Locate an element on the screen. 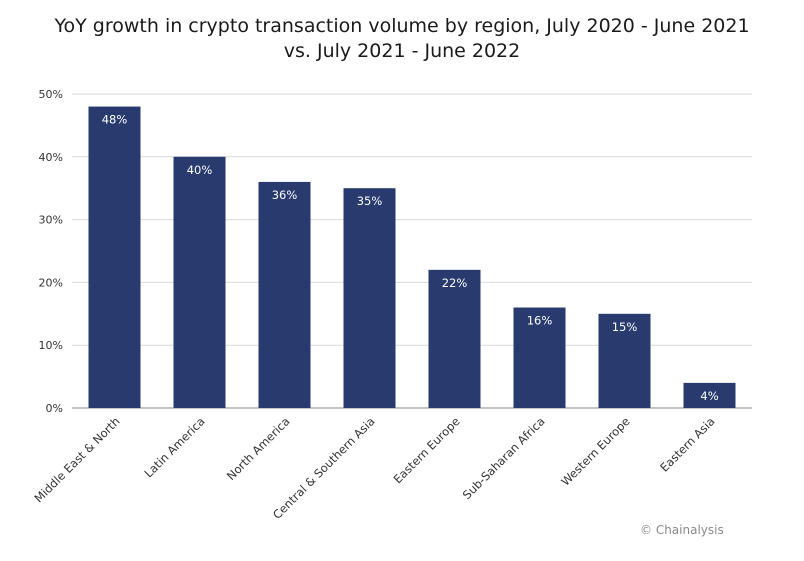 Image resolution: width=804 pixels, height=561 pixels. bar-value-label: 4% is located at coordinates (709, 396).